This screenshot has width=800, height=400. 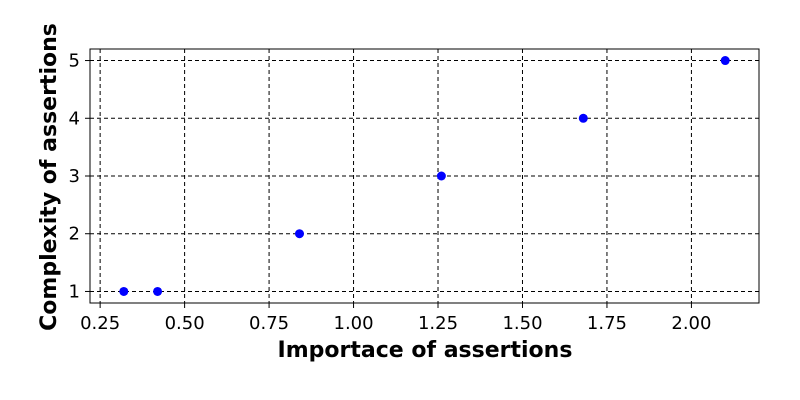 What do you see at coordinates (354, 323) in the screenshot?
I see `x-tick-label: 1.00` at bounding box center [354, 323].